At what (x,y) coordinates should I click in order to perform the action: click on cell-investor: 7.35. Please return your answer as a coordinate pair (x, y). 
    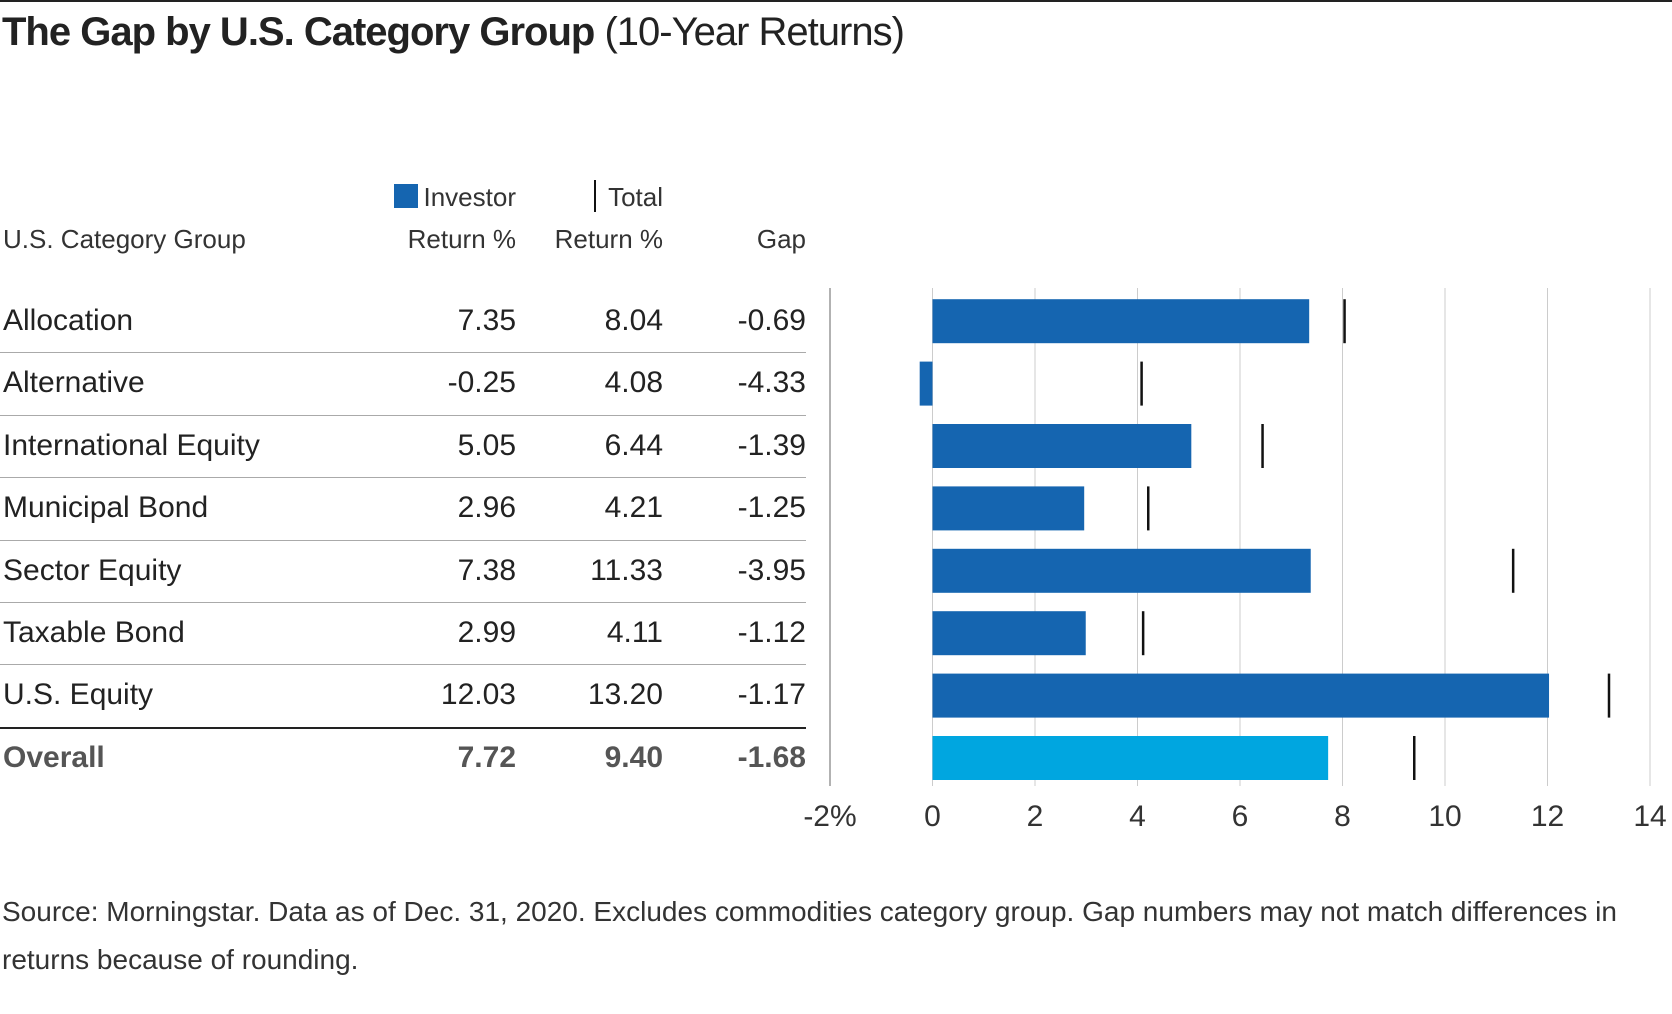
    Looking at the image, I should click on (486, 320).